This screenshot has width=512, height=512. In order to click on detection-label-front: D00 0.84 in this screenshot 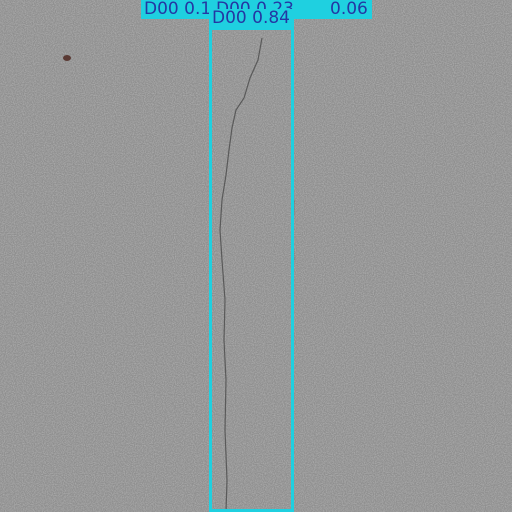, I will do `click(251, 18)`.